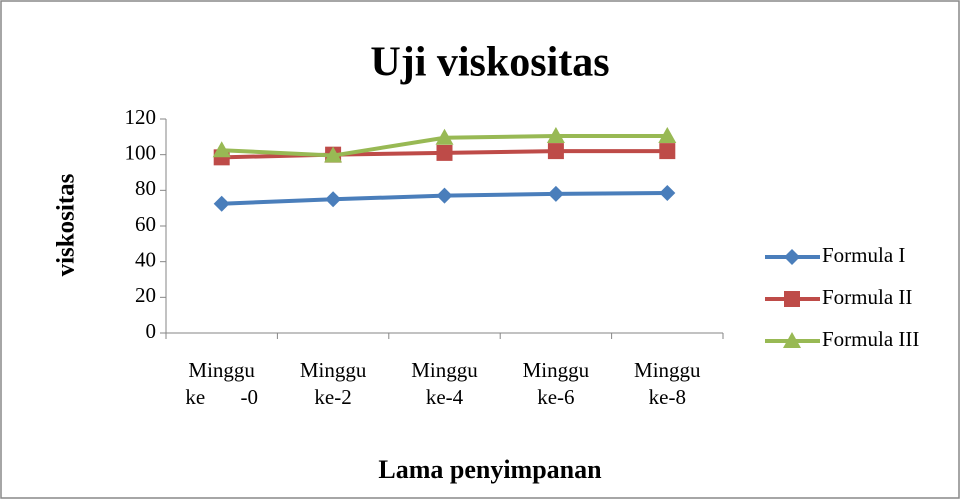  What do you see at coordinates (151, 331) in the screenshot?
I see `y-tick-label: 0` at bounding box center [151, 331].